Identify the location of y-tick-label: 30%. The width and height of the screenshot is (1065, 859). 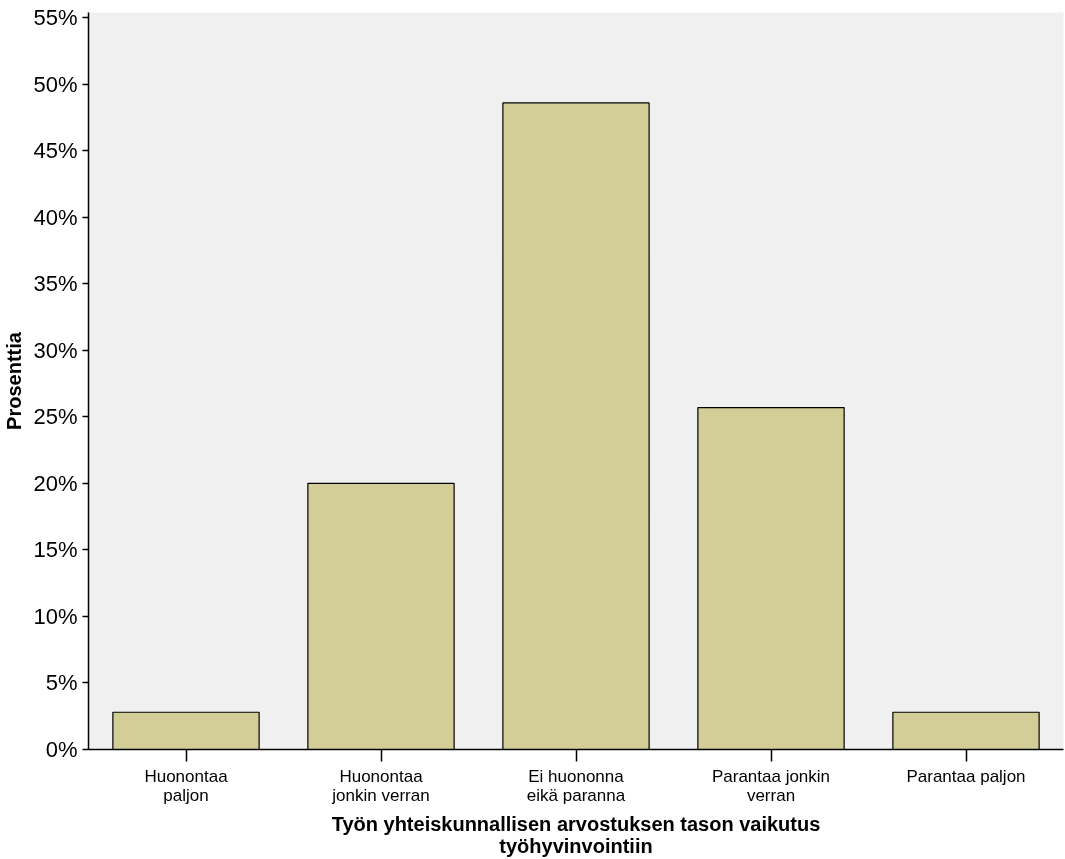
(55, 350).